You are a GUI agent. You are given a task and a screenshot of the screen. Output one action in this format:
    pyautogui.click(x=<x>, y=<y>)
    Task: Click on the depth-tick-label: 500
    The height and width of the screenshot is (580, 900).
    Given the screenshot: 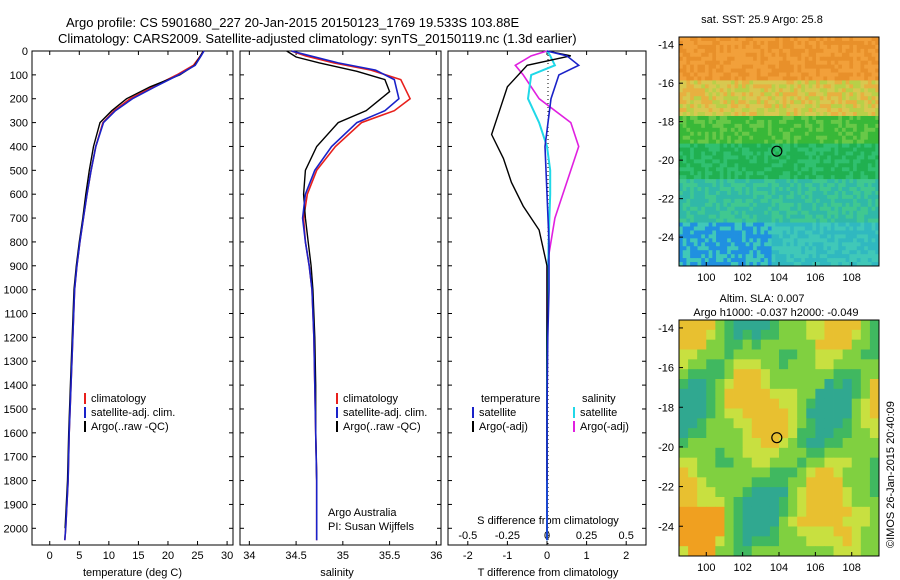 What is the action you would take?
    pyautogui.click(x=19, y=171)
    